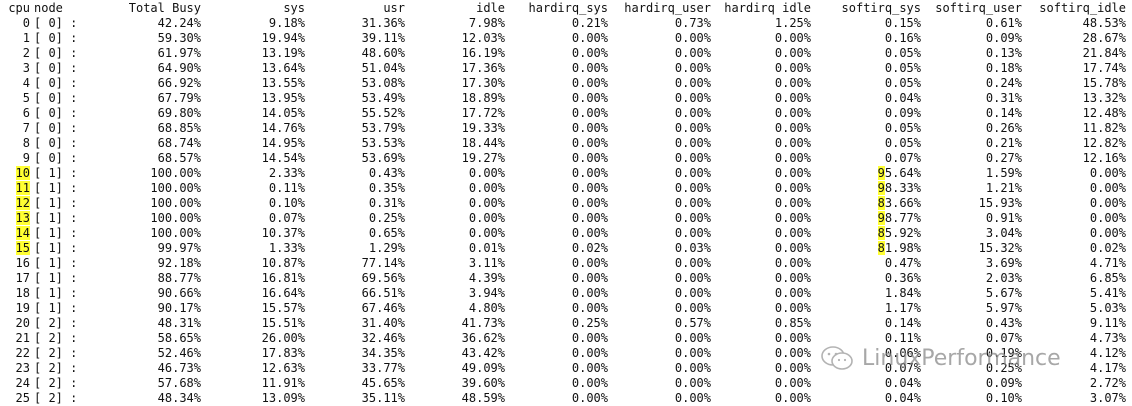 This screenshot has height=406, width=1132. What do you see at coordinates (1107, 398) in the screenshot?
I see `softirq-idle-cell: 3.07%` at bounding box center [1107, 398].